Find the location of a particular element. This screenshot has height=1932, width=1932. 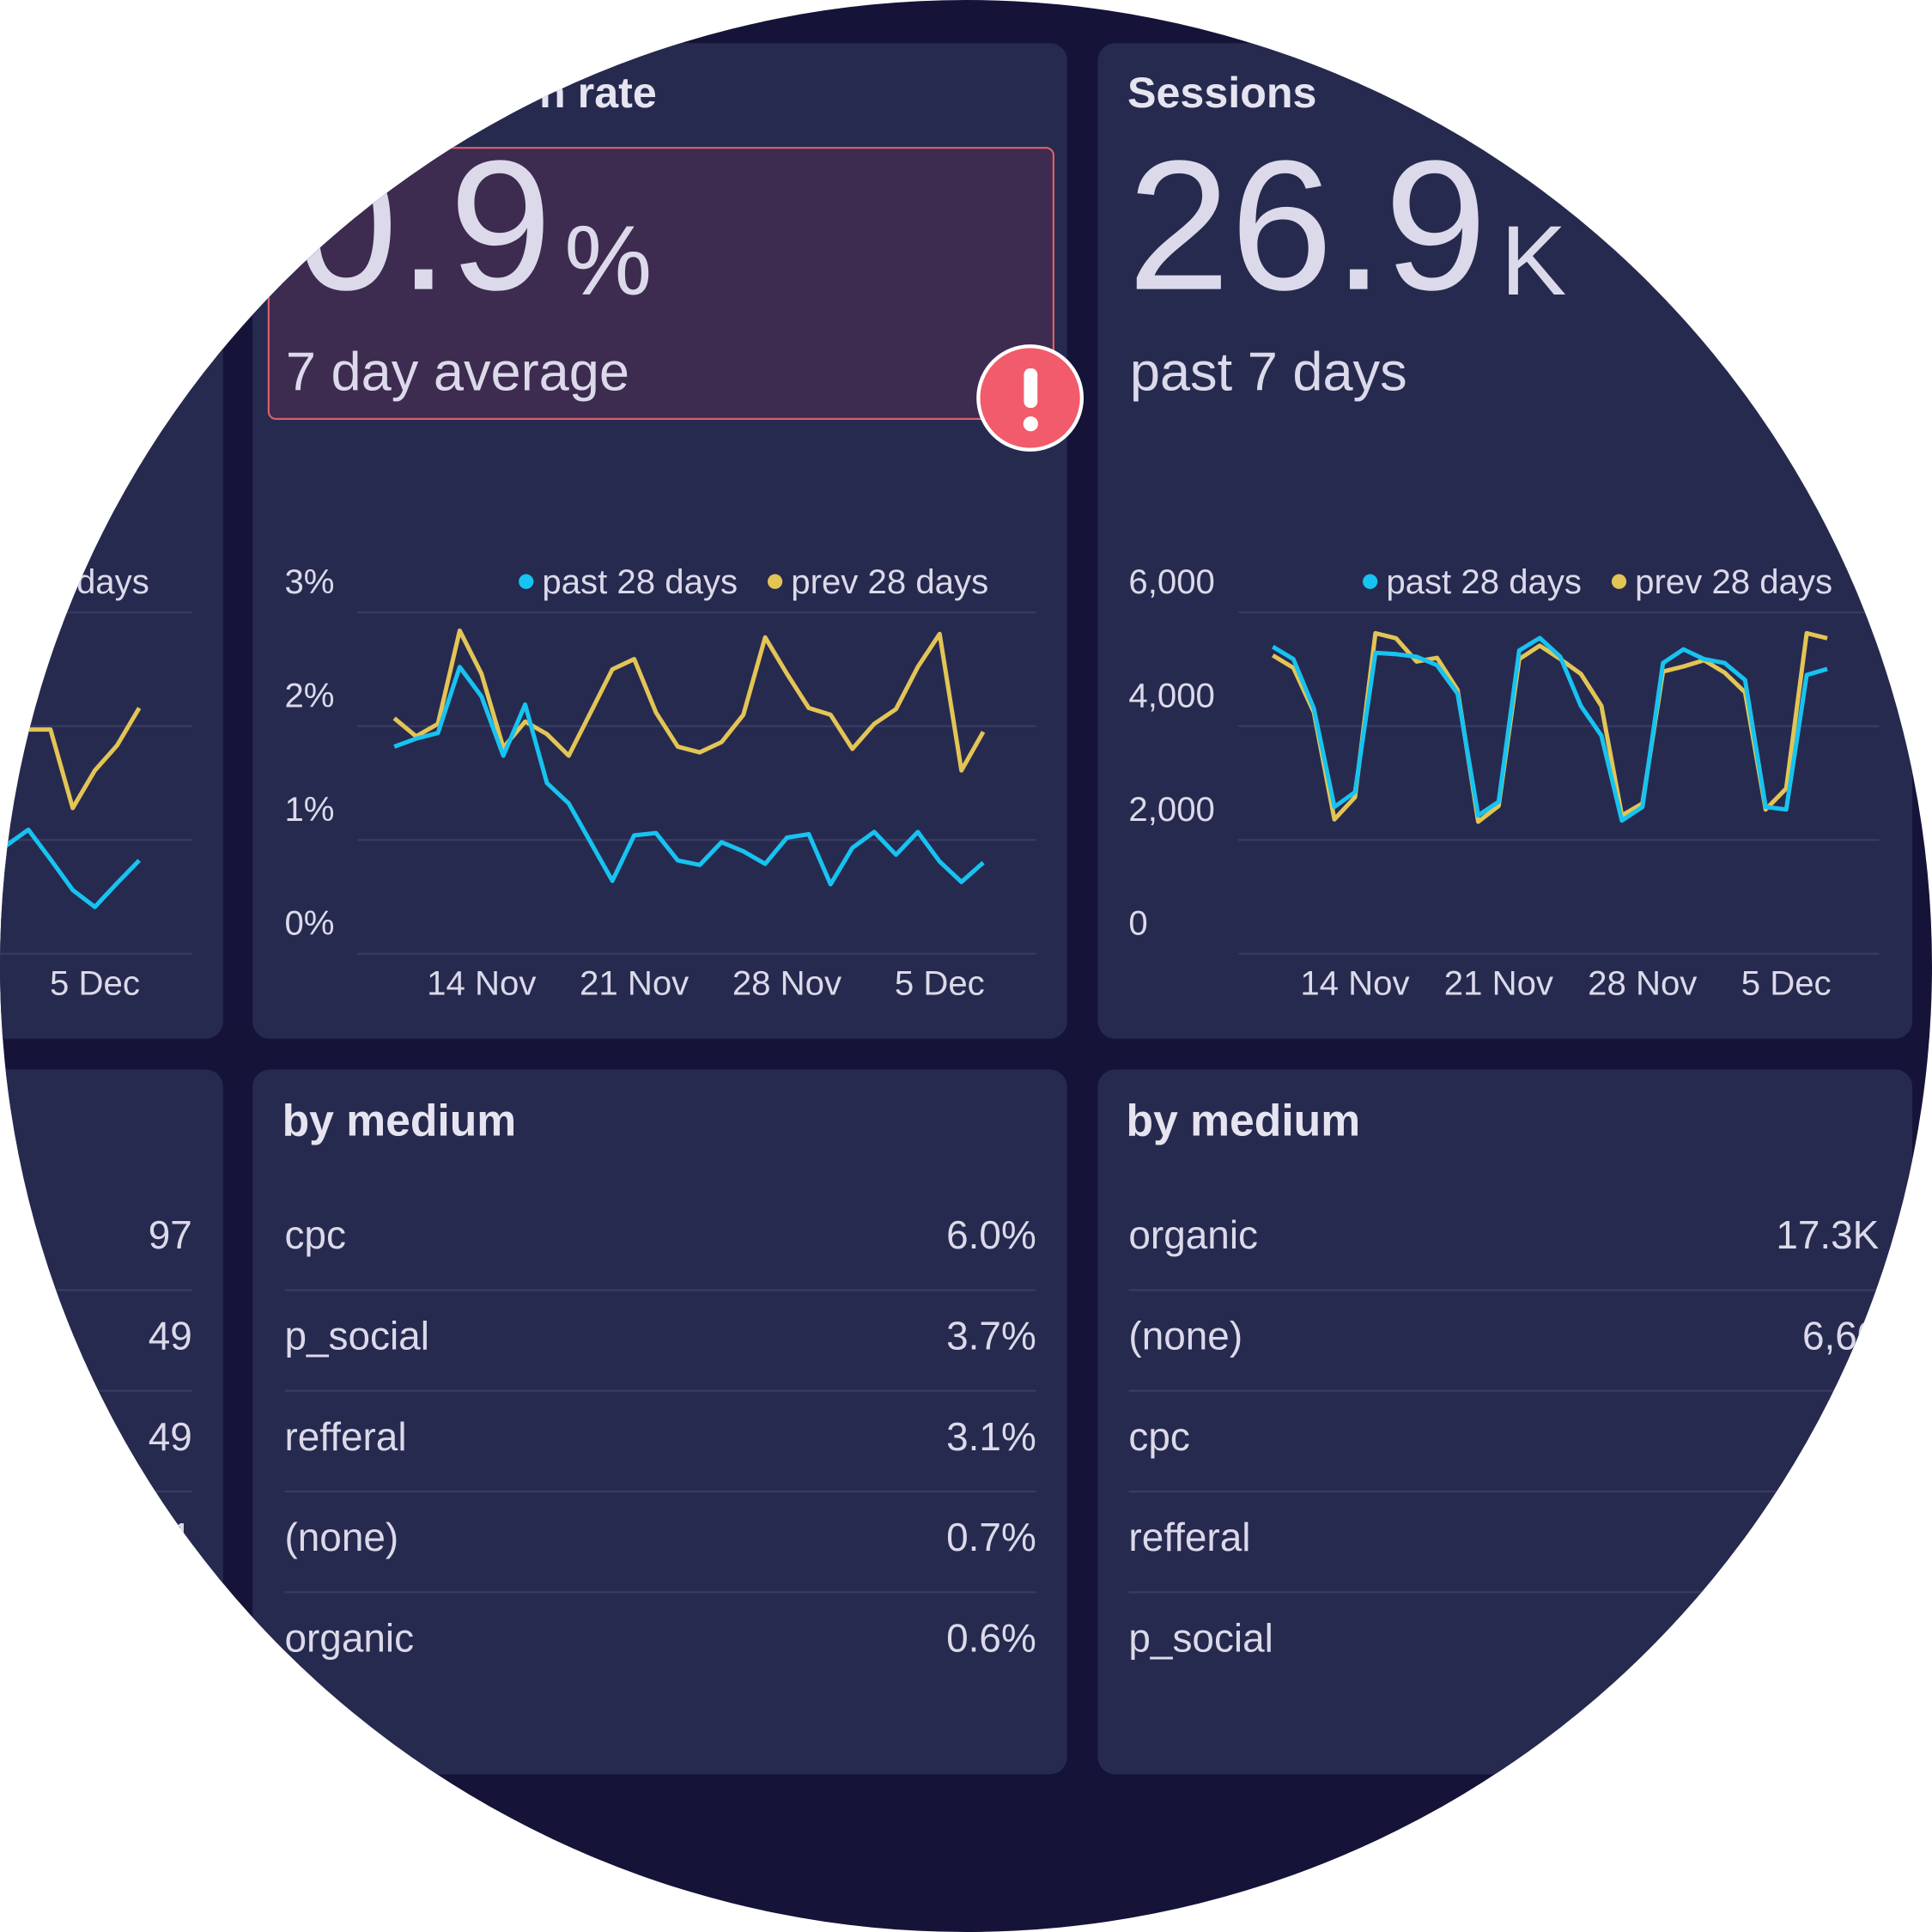

kpi-caption: past 7 days is located at coordinates (1268, 372).